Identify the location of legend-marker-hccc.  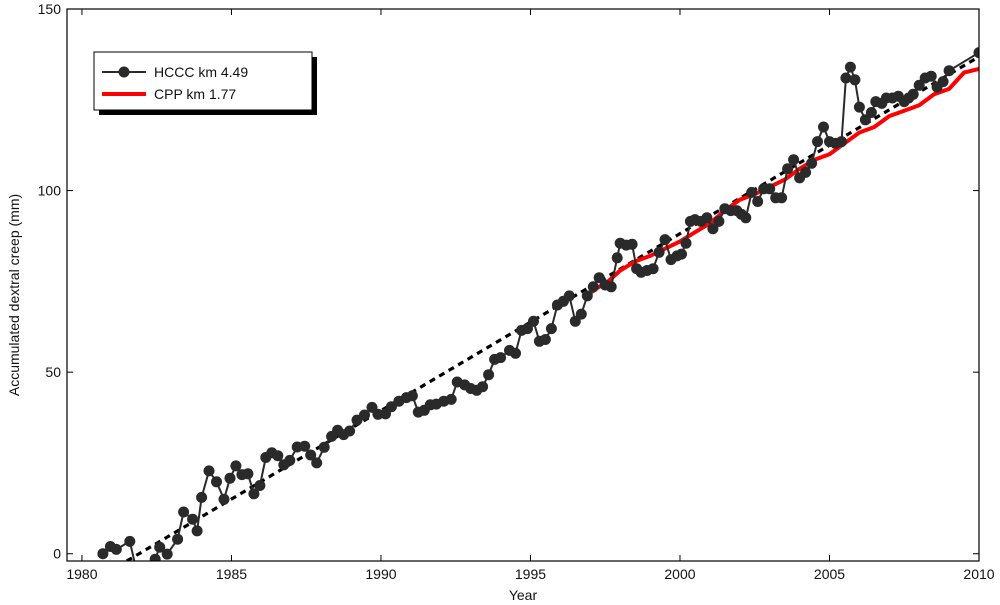
(124, 72).